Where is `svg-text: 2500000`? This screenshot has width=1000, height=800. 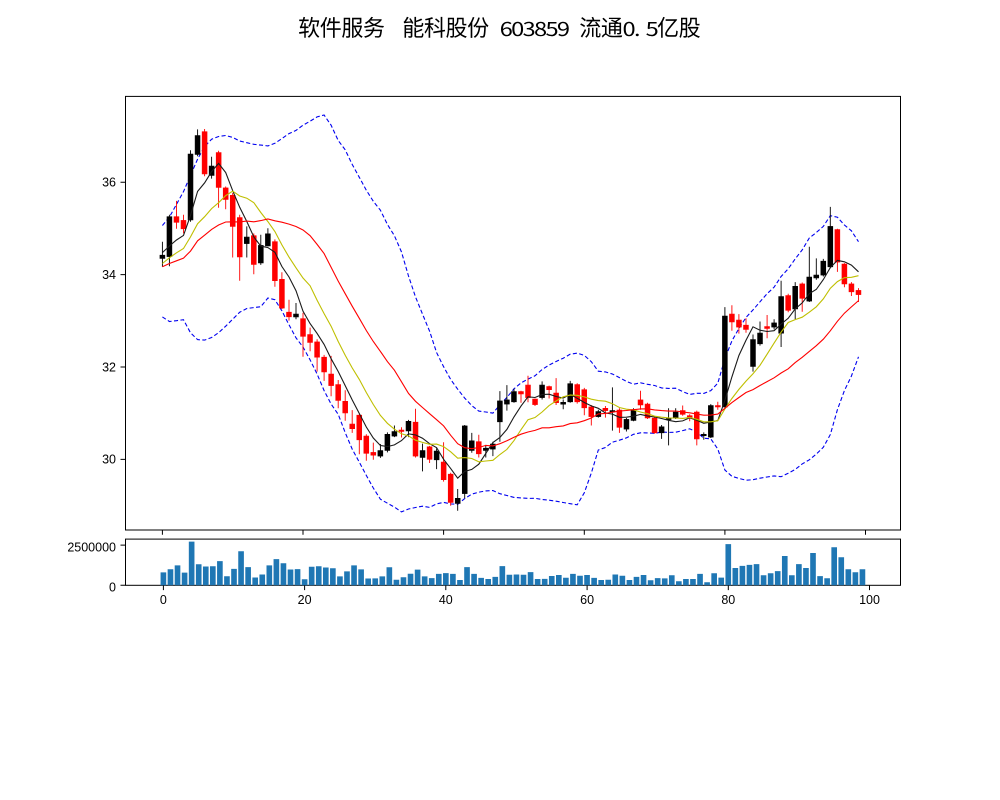
svg-text: 2500000 is located at coordinates (91, 547).